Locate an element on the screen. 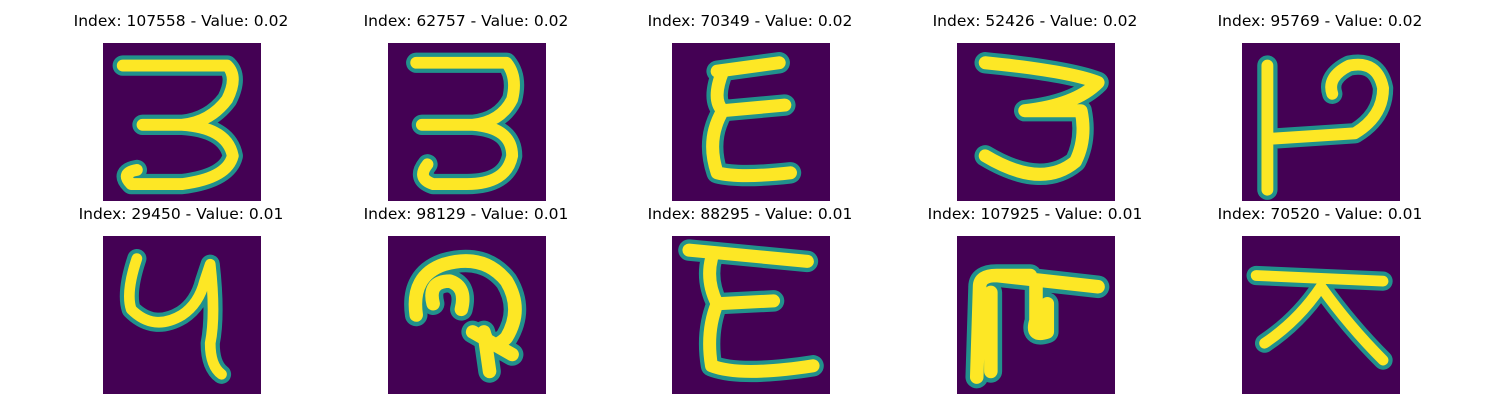 The width and height of the screenshot is (1500, 400). panel-7: Index: 98129 - Value: 0.01 is located at coordinates (466, 298).